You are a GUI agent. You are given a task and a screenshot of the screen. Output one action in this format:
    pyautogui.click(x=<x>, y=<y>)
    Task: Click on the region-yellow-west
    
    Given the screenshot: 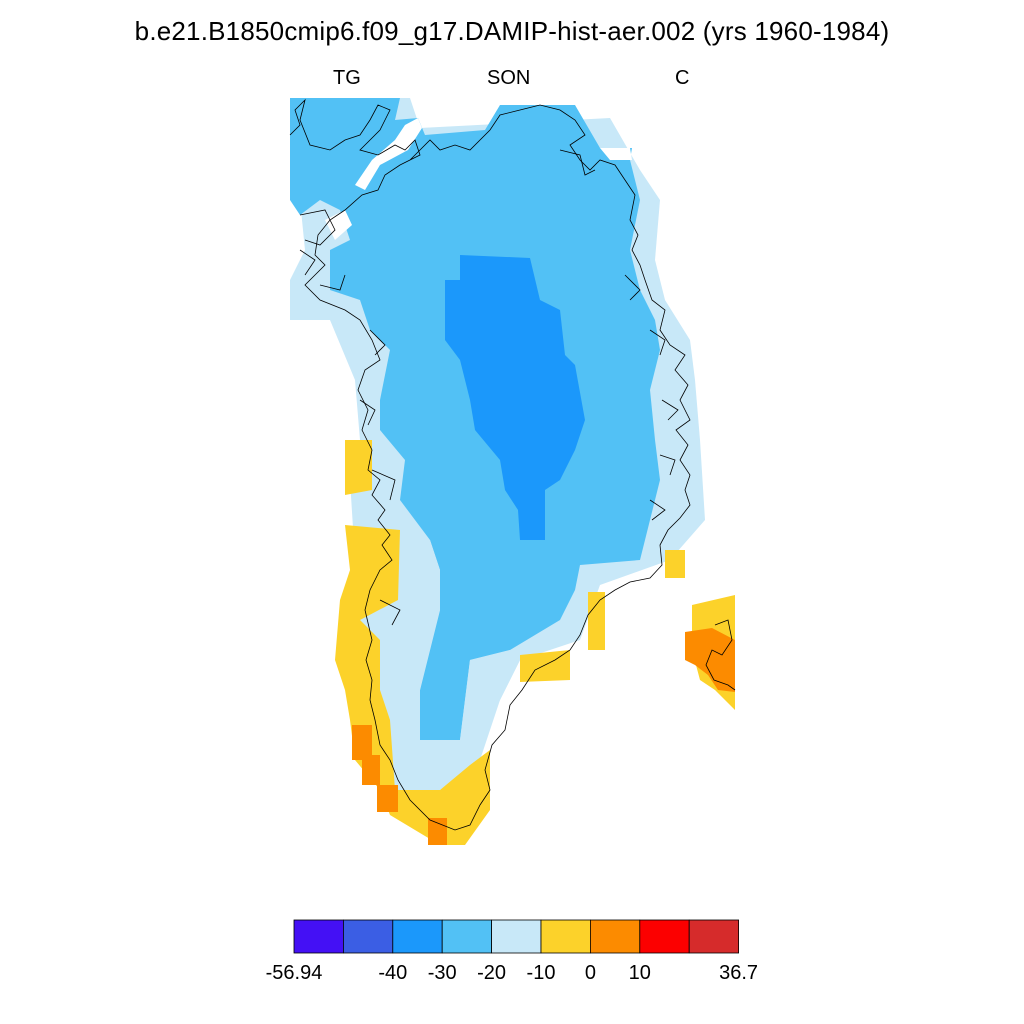 What is the action you would take?
    pyautogui.click(x=358, y=467)
    